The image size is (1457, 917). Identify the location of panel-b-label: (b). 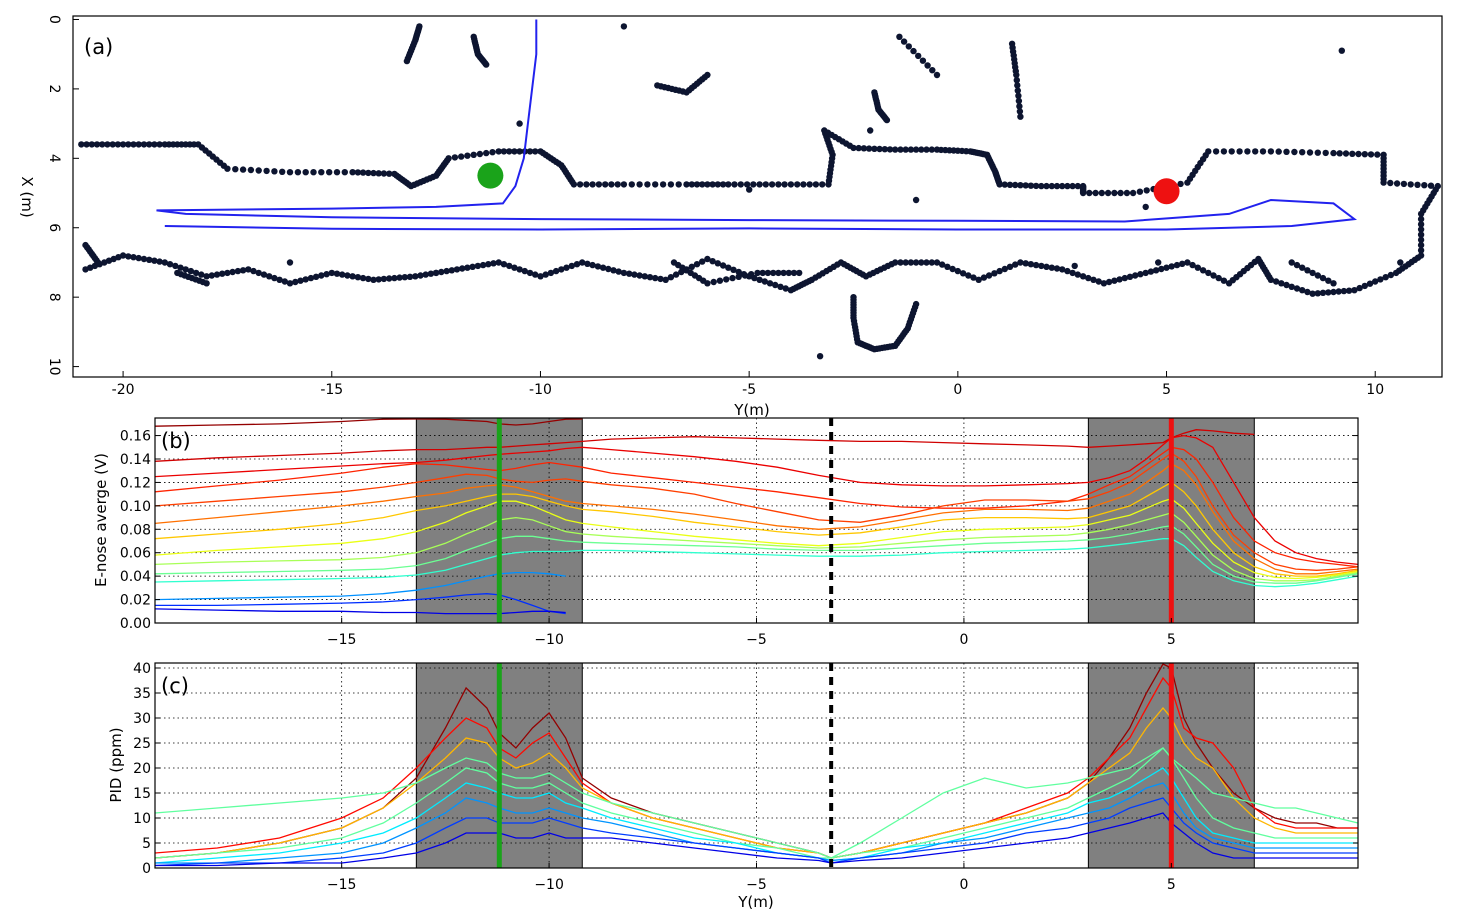
(176, 441).